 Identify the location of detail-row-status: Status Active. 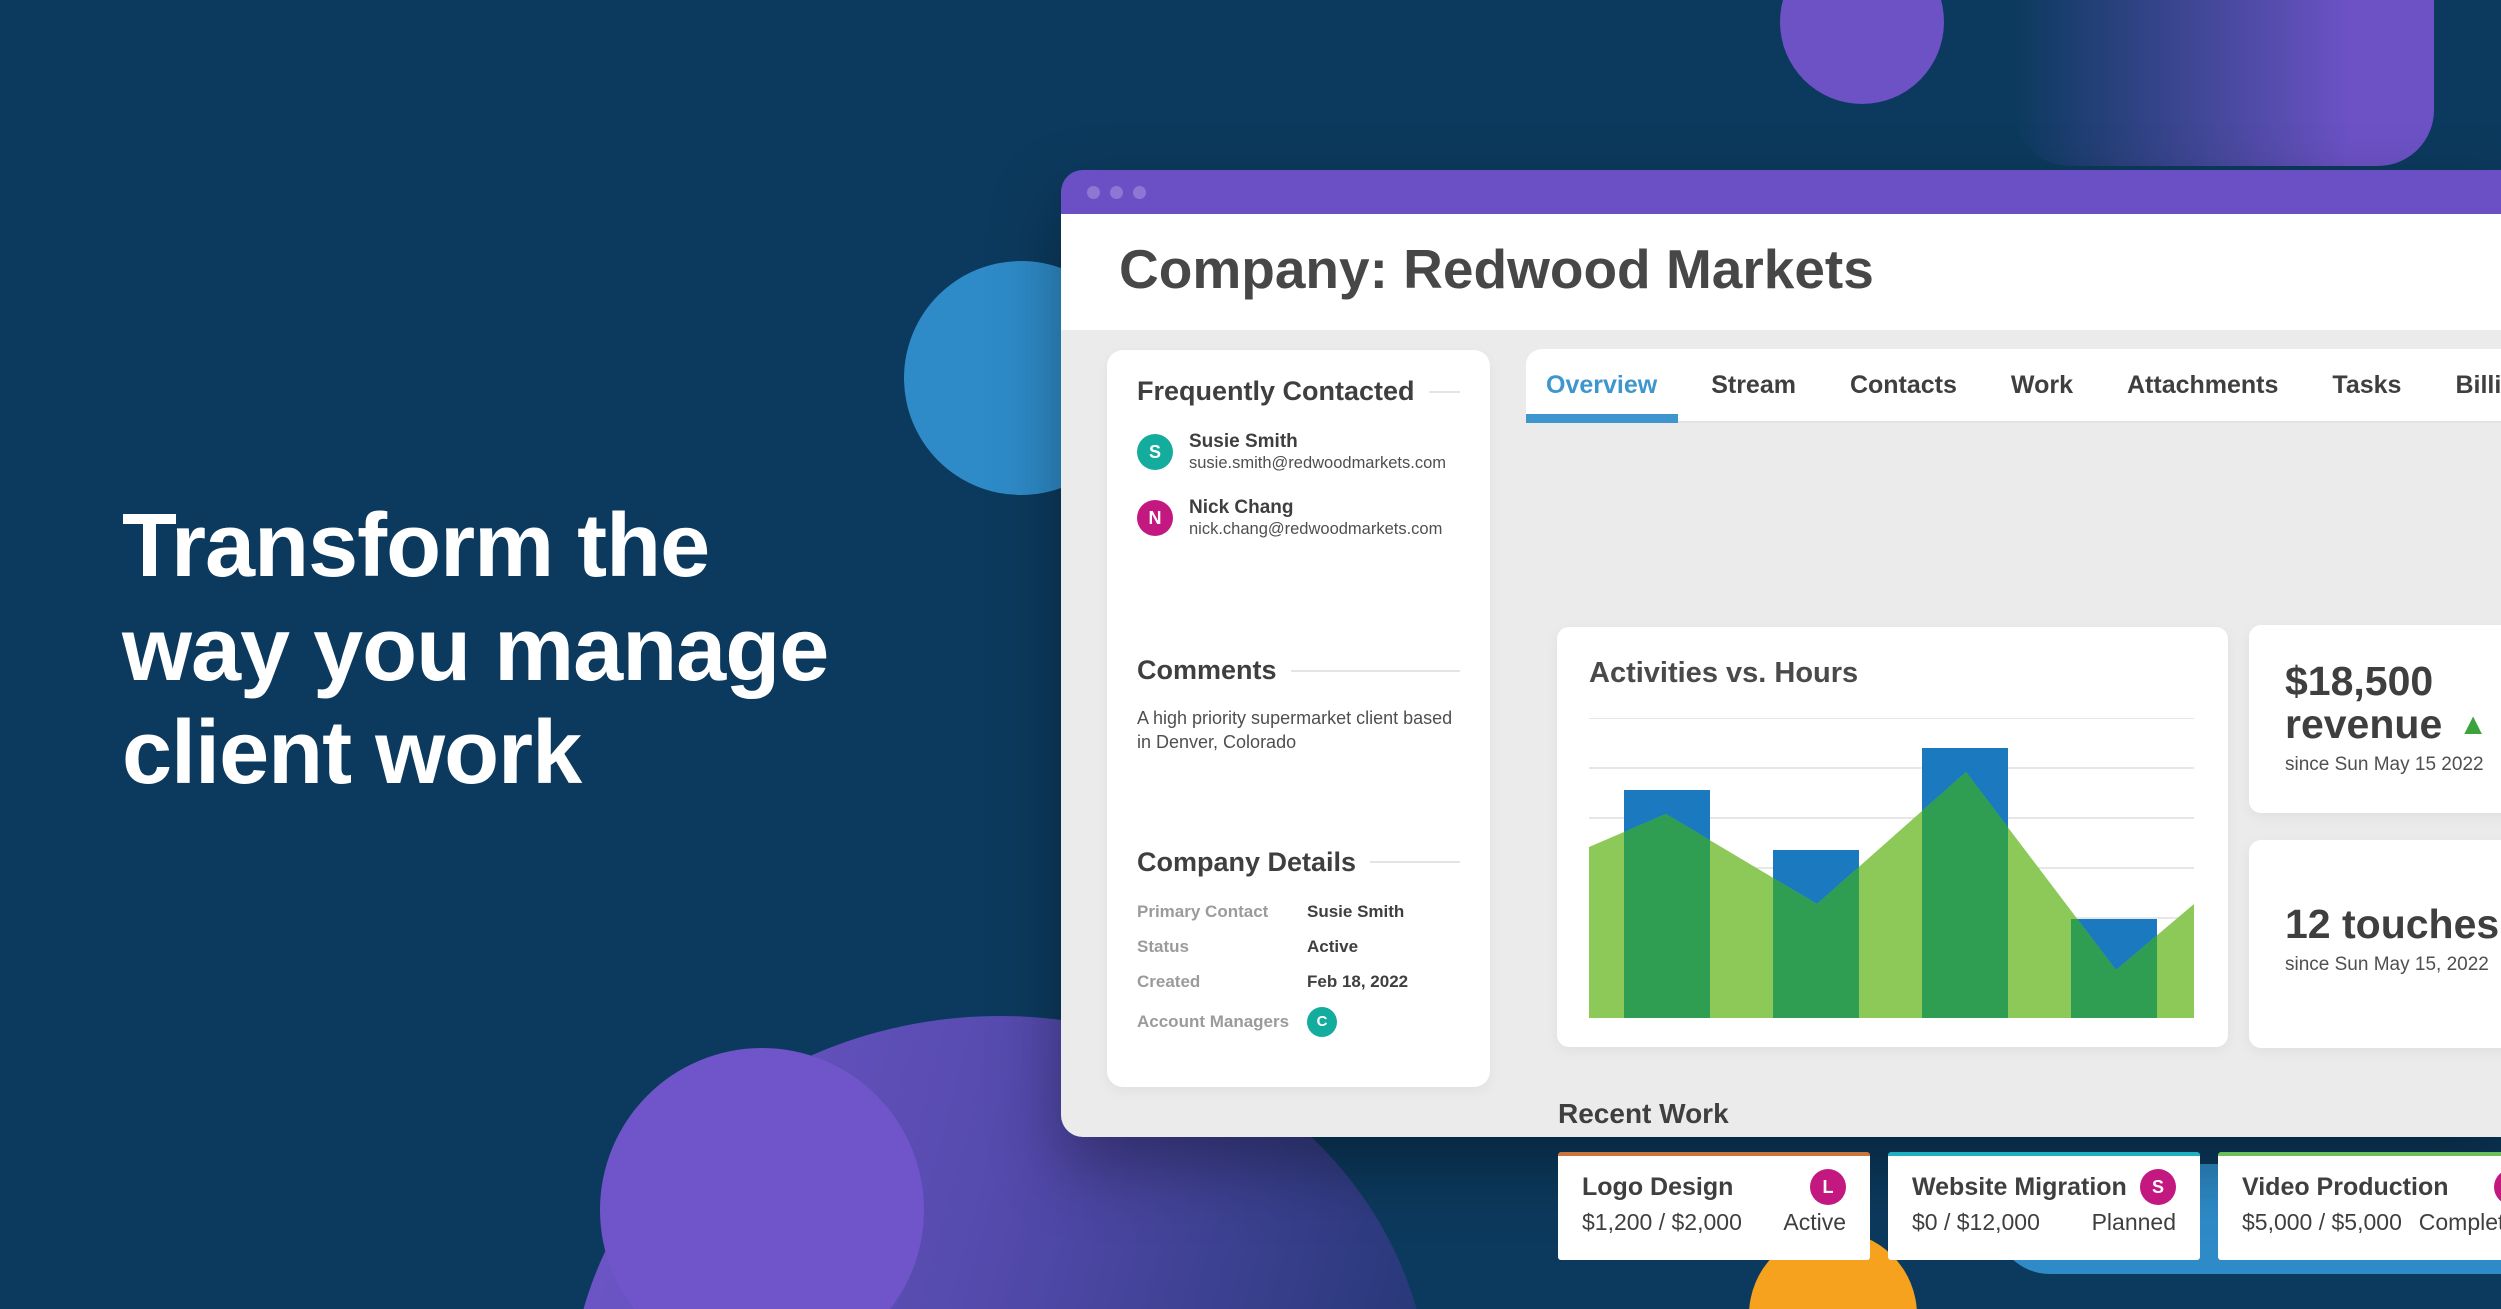
(1298, 947).